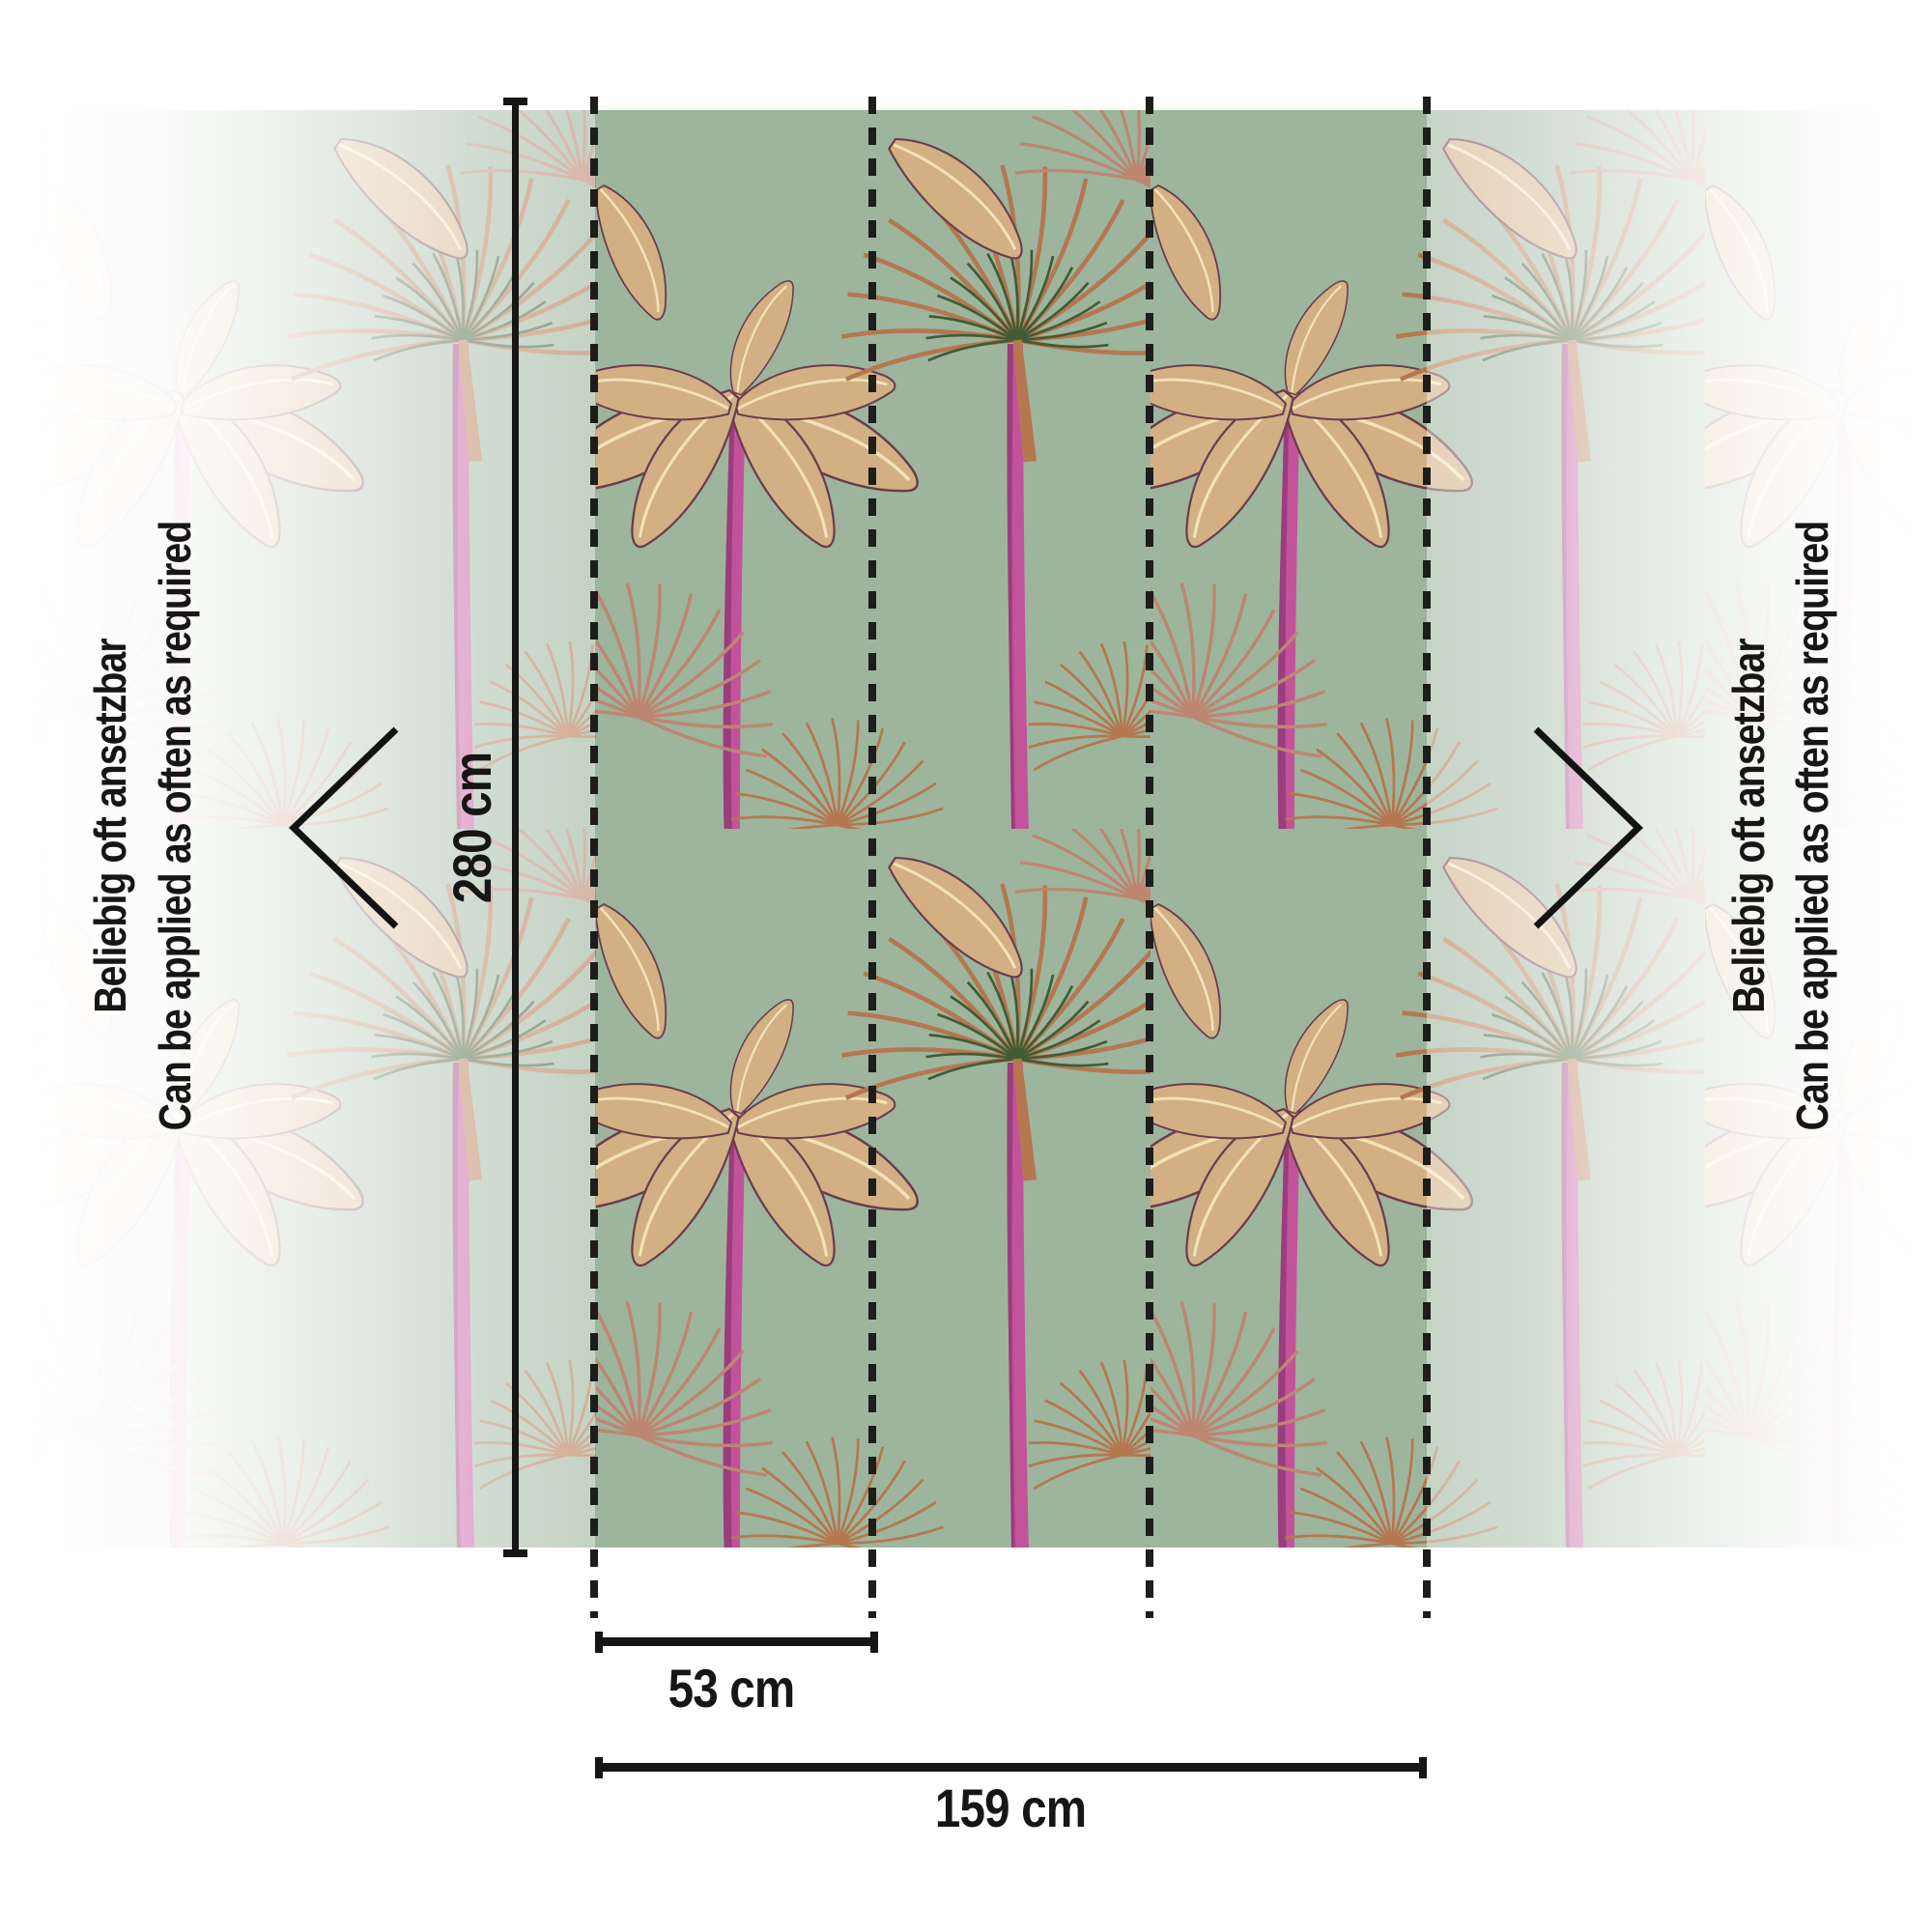  I want to click on strip-width-cap-left, so click(599, 1642).